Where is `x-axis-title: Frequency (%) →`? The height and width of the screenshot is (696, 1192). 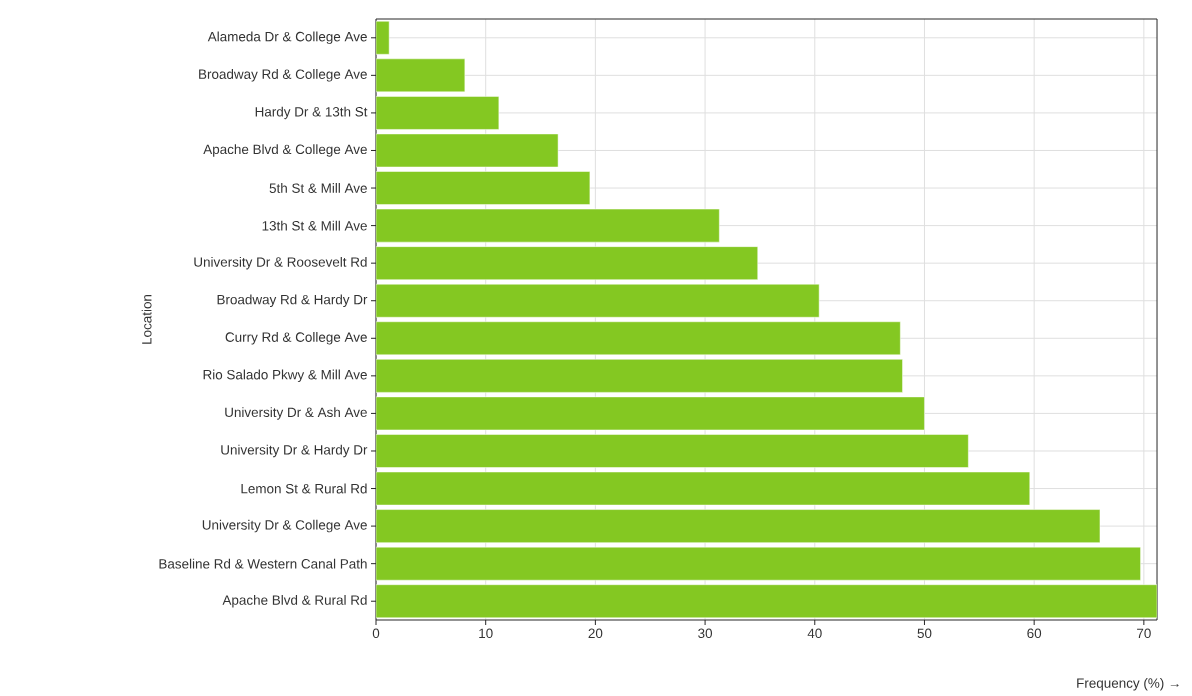 x-axis-title: Frequency (%) → is located at coordinates (1128, 684).